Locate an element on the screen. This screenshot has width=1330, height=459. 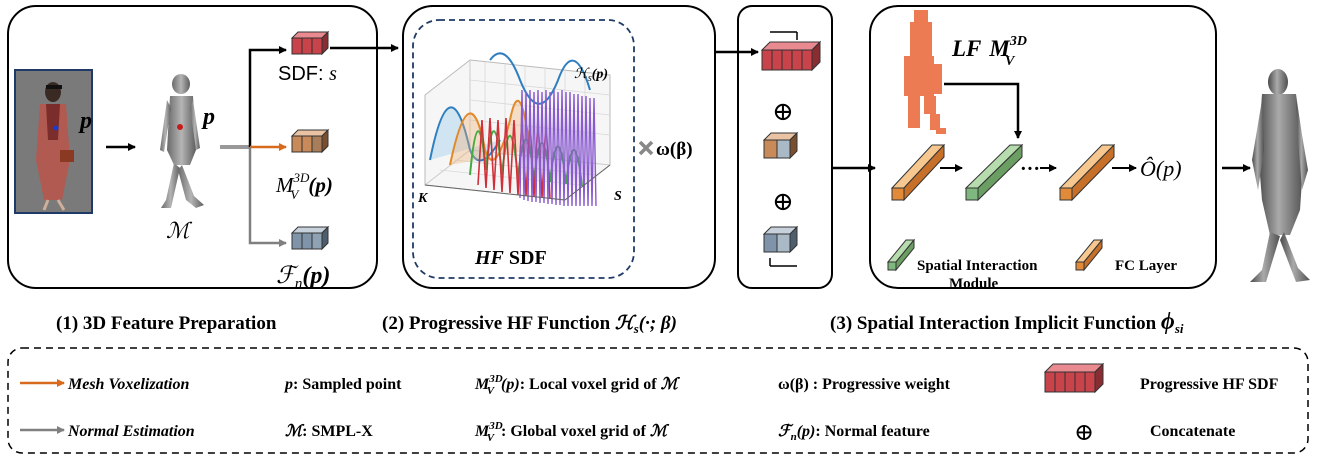
normal-feature-label: ℱn(p) is located at coordinates (303, 277).